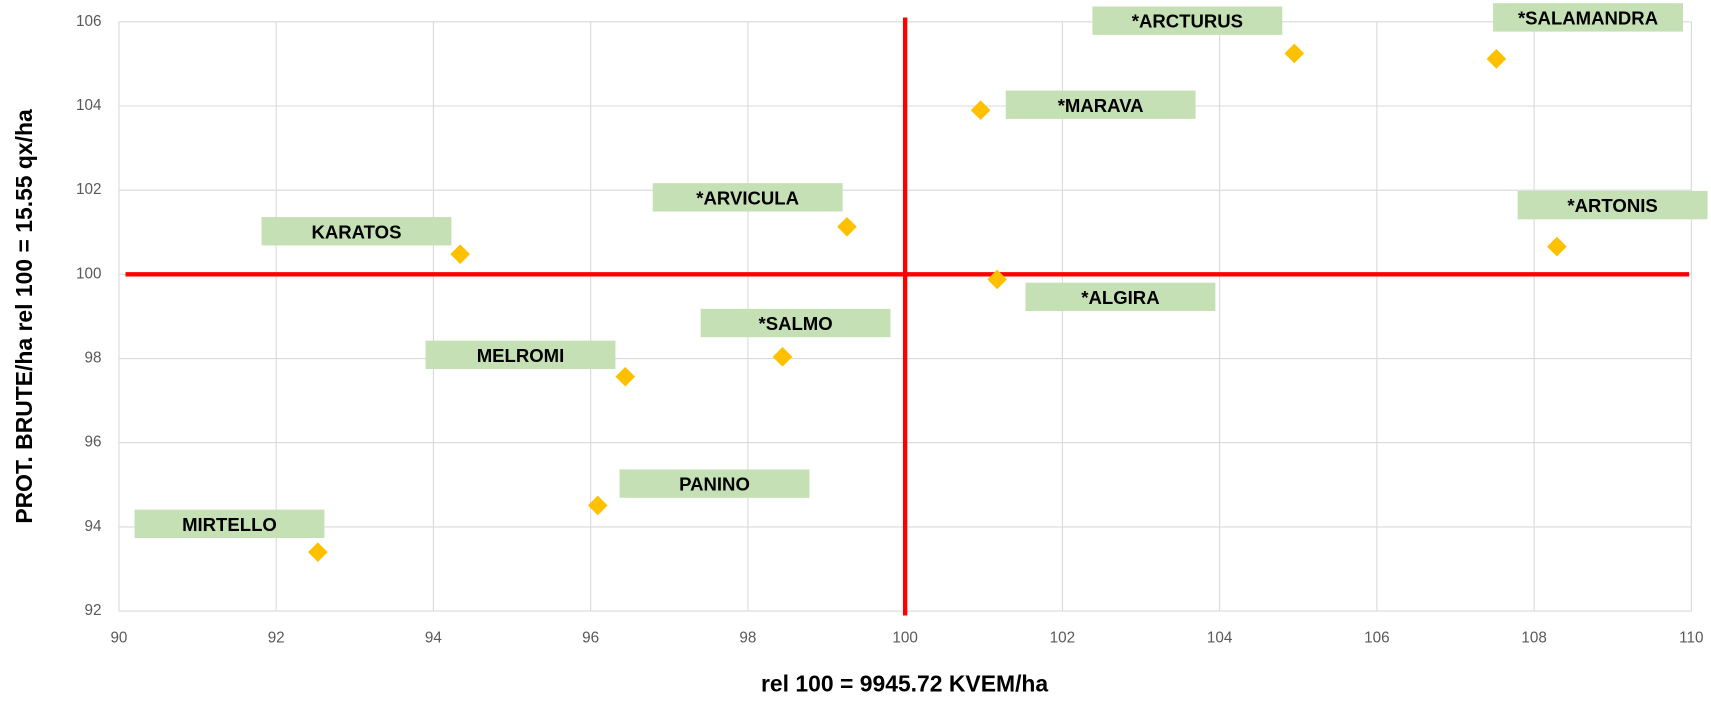  What do you see at coordinates (904, 637) in the screenshot?
I see `x-tick-label: 100` at bounding box center [904, 637].